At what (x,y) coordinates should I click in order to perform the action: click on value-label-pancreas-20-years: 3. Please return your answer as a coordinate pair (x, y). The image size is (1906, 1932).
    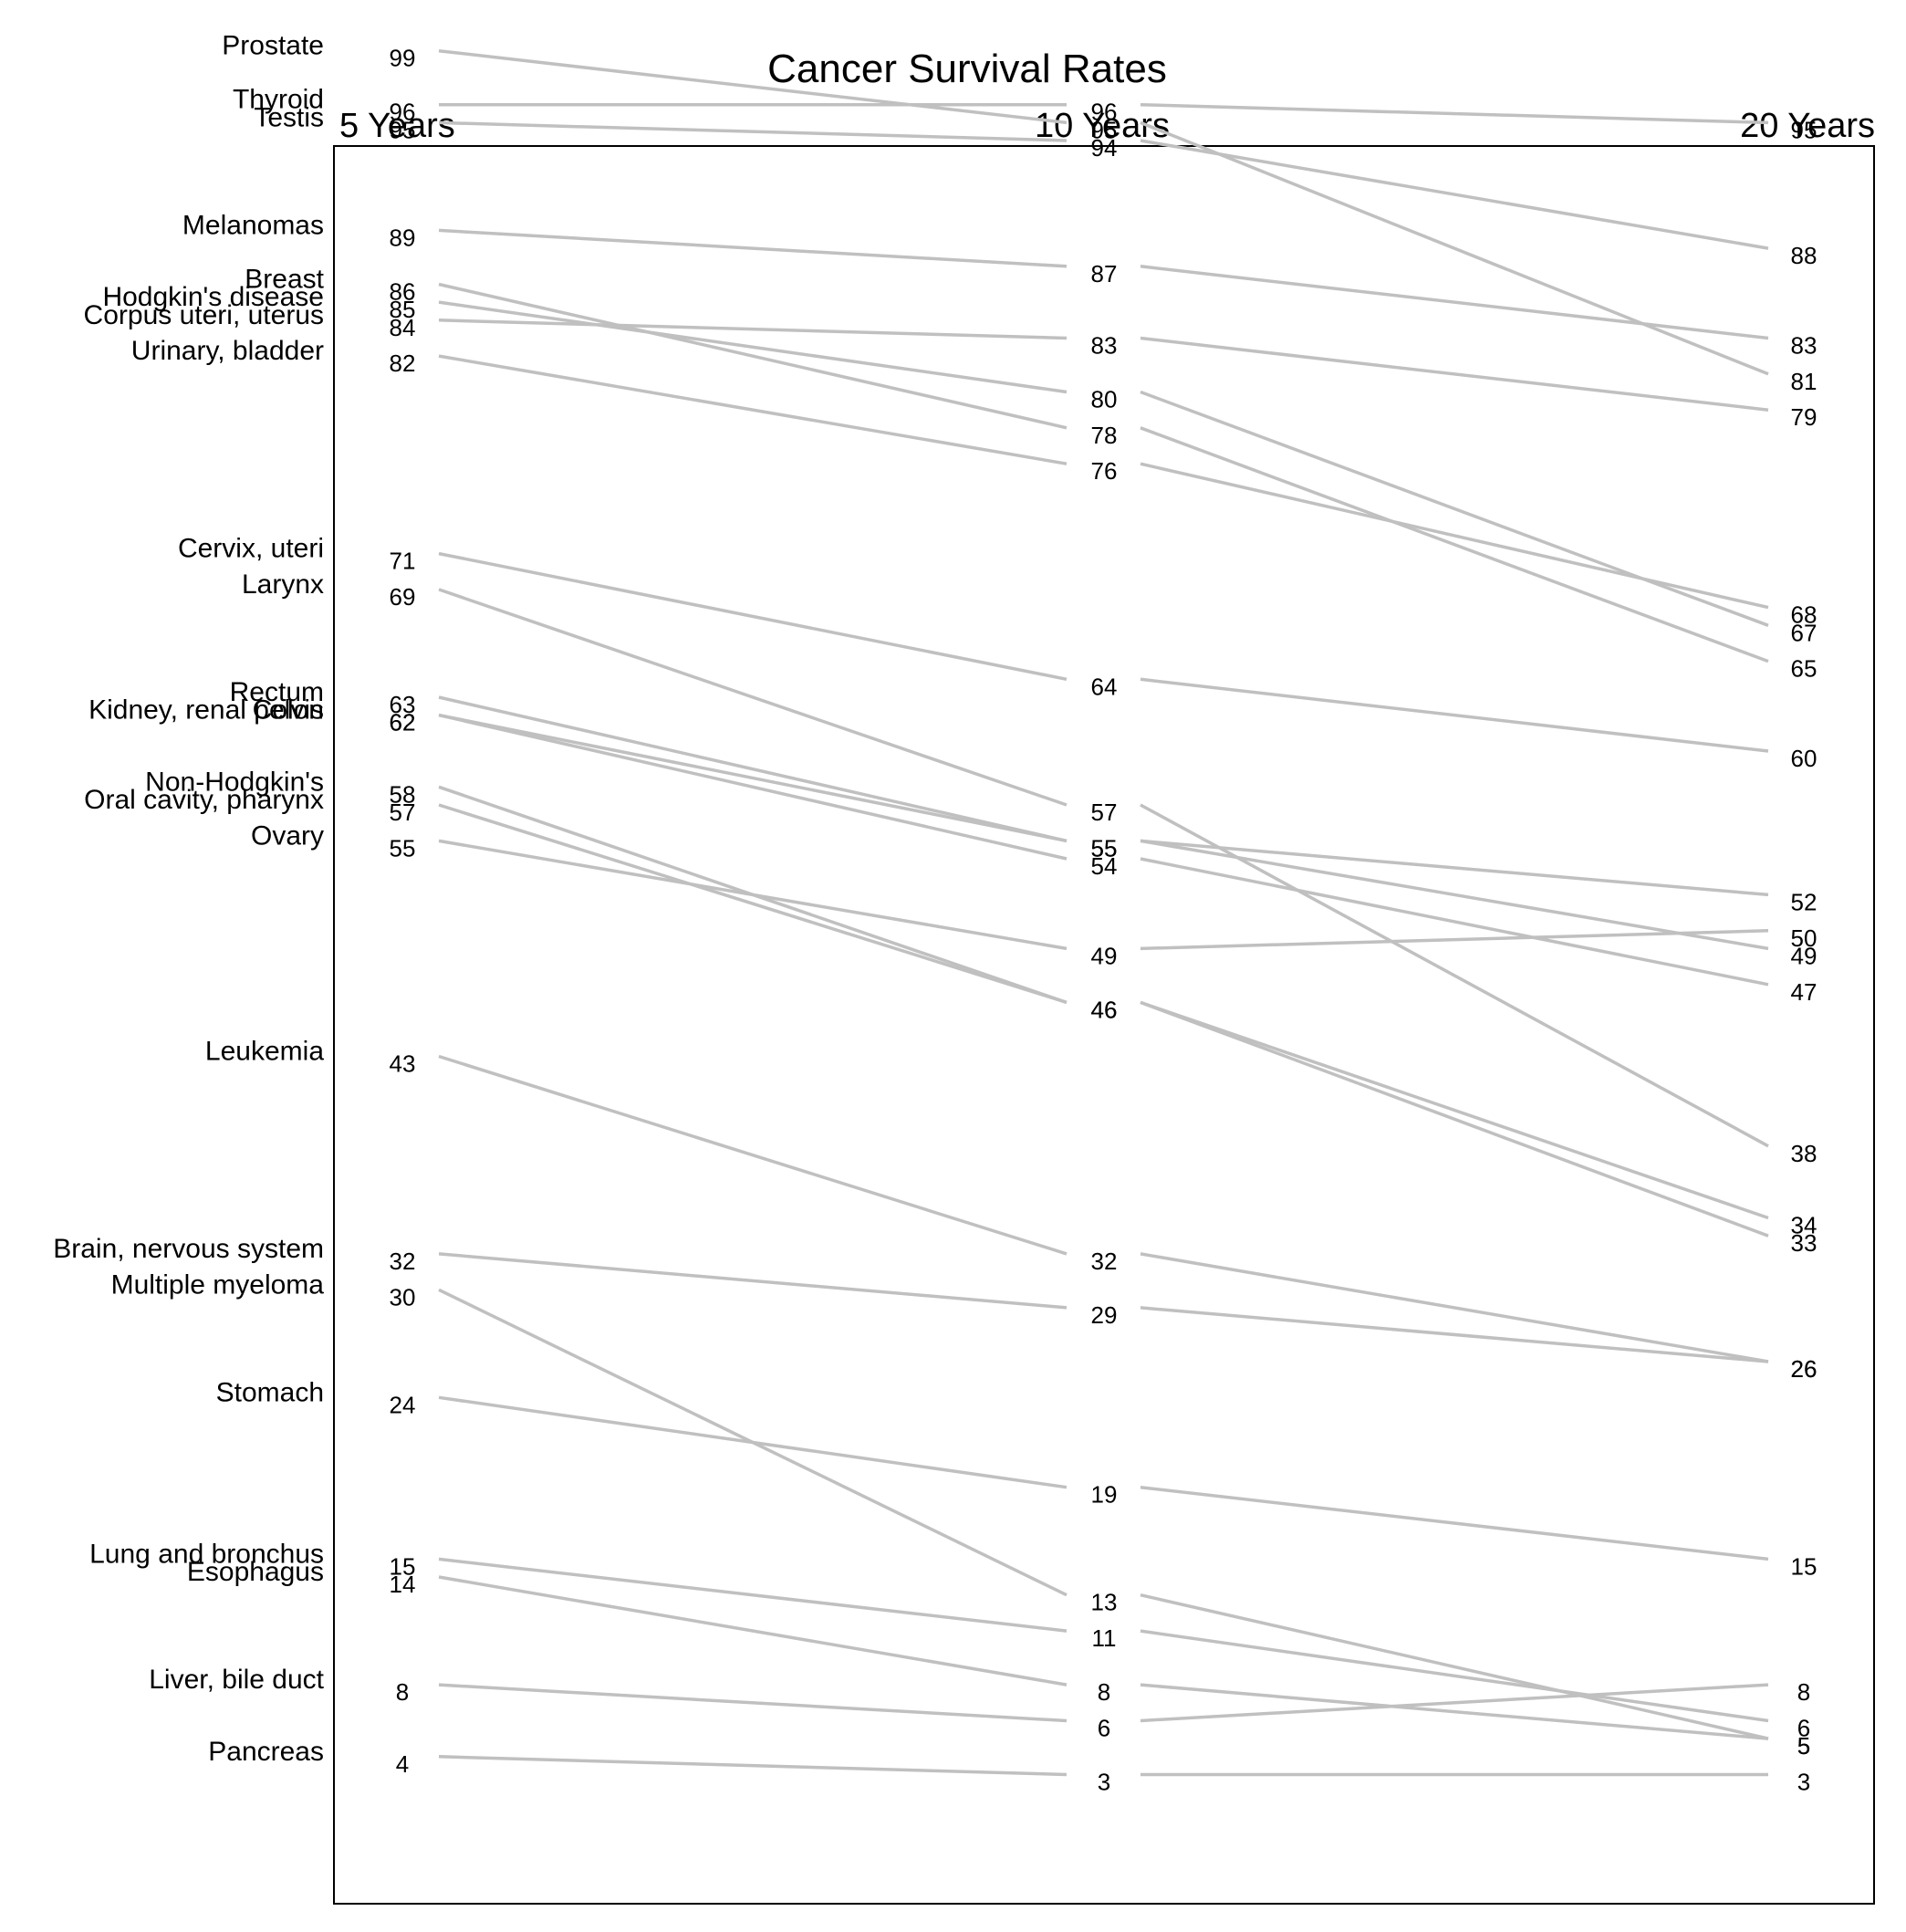
    Looking at the image, I should click on (1804, 1782).